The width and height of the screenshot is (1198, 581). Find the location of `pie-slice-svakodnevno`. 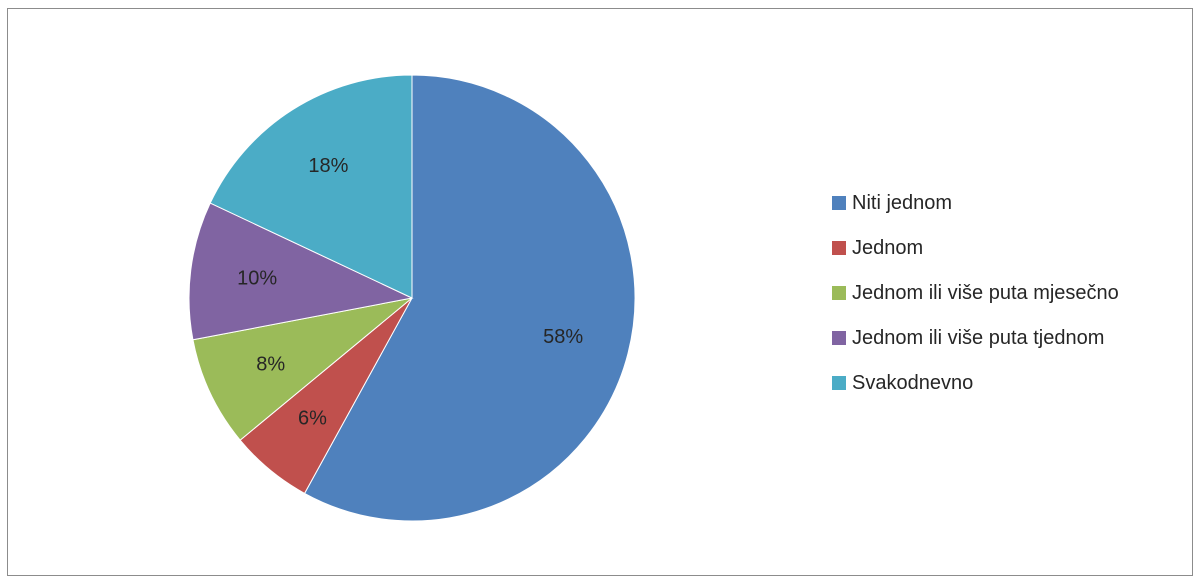

pie-slice-svakodnevno is located at coordinates (311, 186).